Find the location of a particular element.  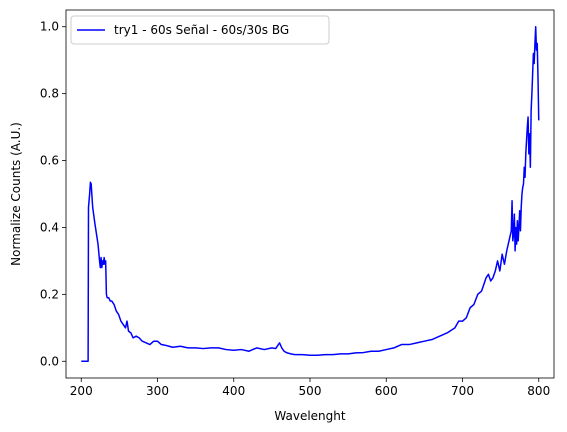

legend: try1 - 60s Señal - 60s/30s BG is located at coordinates (200, 30).